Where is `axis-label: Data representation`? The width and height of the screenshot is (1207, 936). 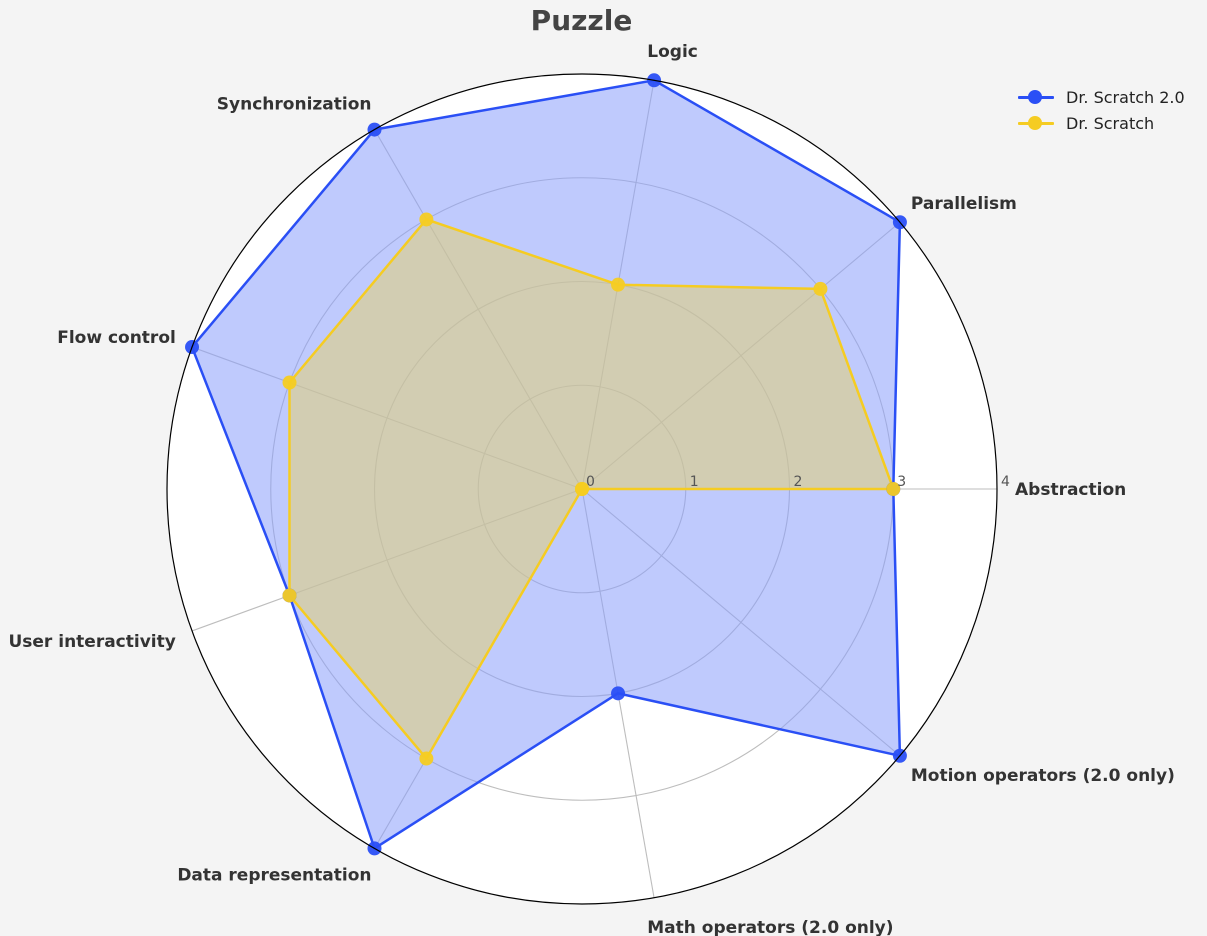
axis-label: Data representation is located at coordinates (274, 875).